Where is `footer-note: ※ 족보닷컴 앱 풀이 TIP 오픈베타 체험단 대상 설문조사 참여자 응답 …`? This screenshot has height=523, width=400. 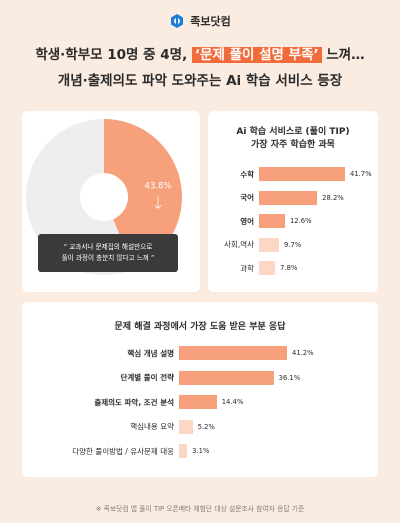
footer-note: ※ 족보닷컴 앱 풀이 TIP 오픈베타 체험단 대상 설문조사 참여자 응답 … is located at coordinates (200, 509).